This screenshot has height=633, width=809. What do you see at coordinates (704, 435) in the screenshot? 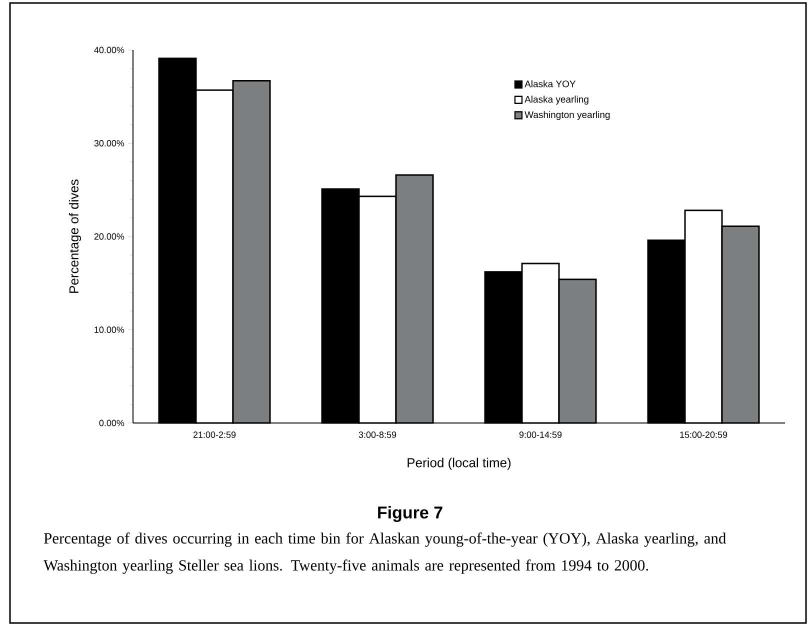
I see `x-tick-label: 15:00-20:59` at bounding box center [704, 435].